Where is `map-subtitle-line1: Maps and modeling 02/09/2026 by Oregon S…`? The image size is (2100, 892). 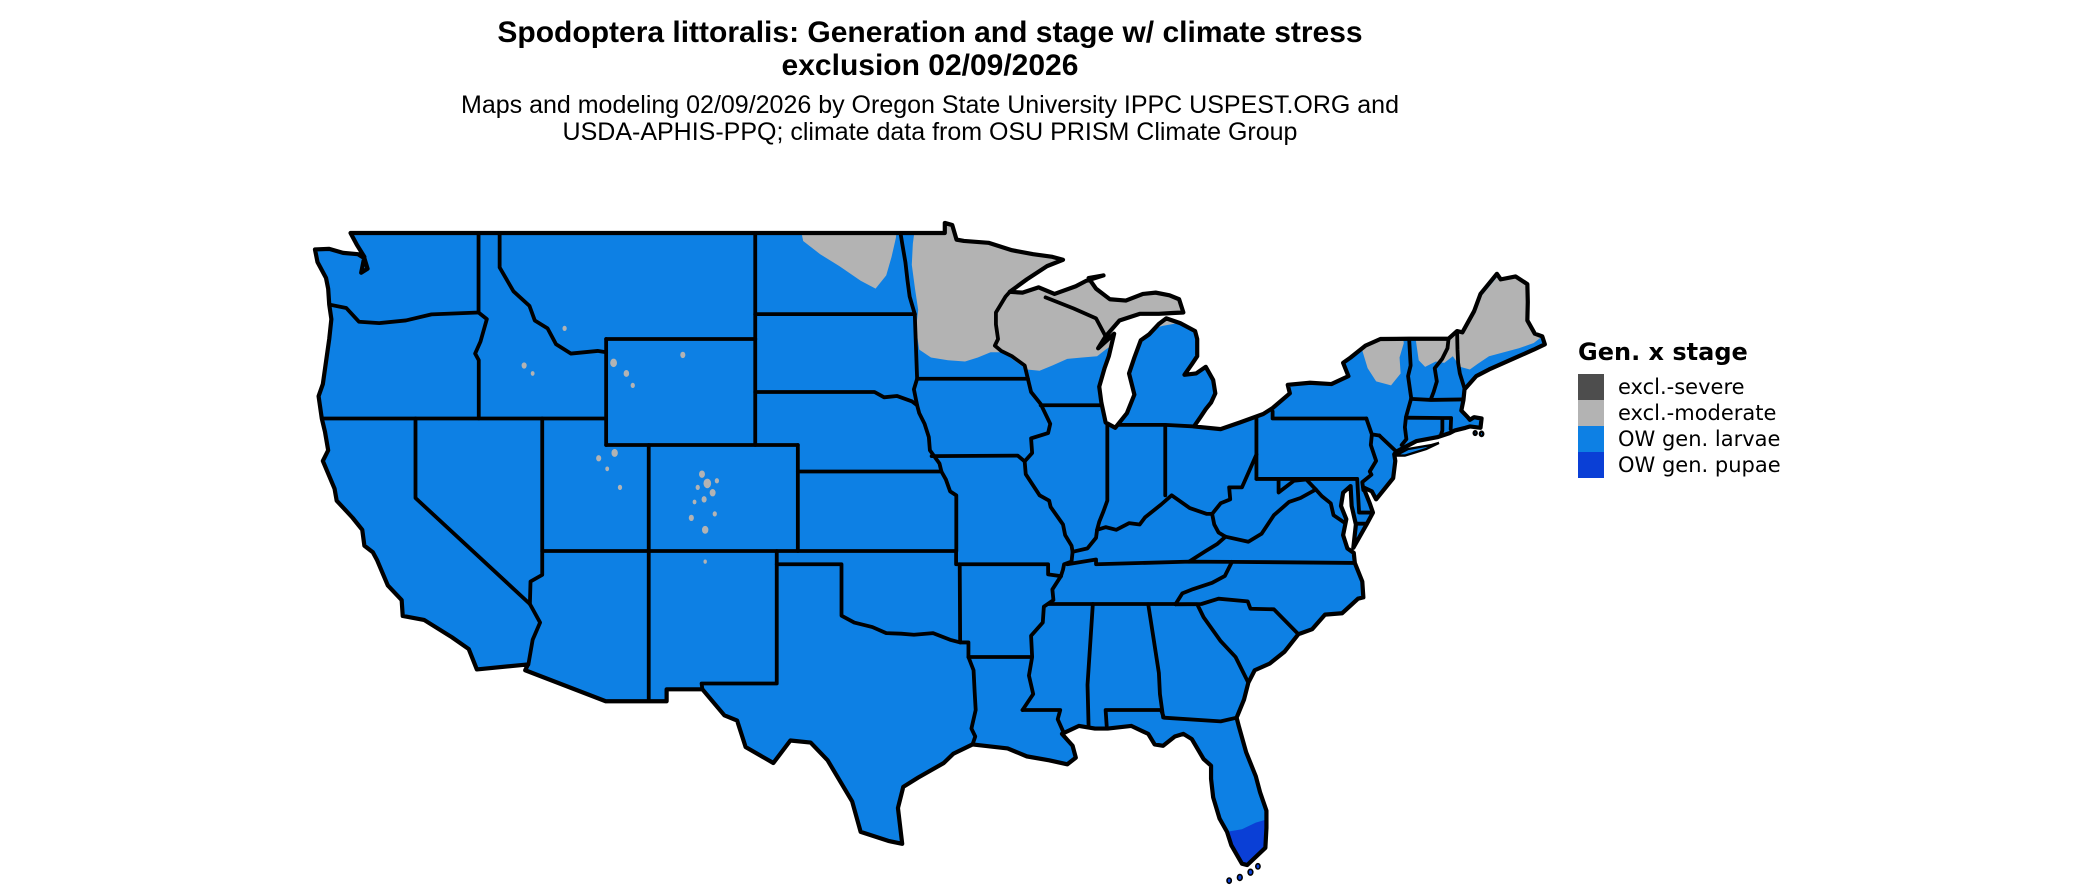 map-subtitle-line1: Maps and modeling 02/09/2026 by Oregon S… is located at coordinates (930, 105).